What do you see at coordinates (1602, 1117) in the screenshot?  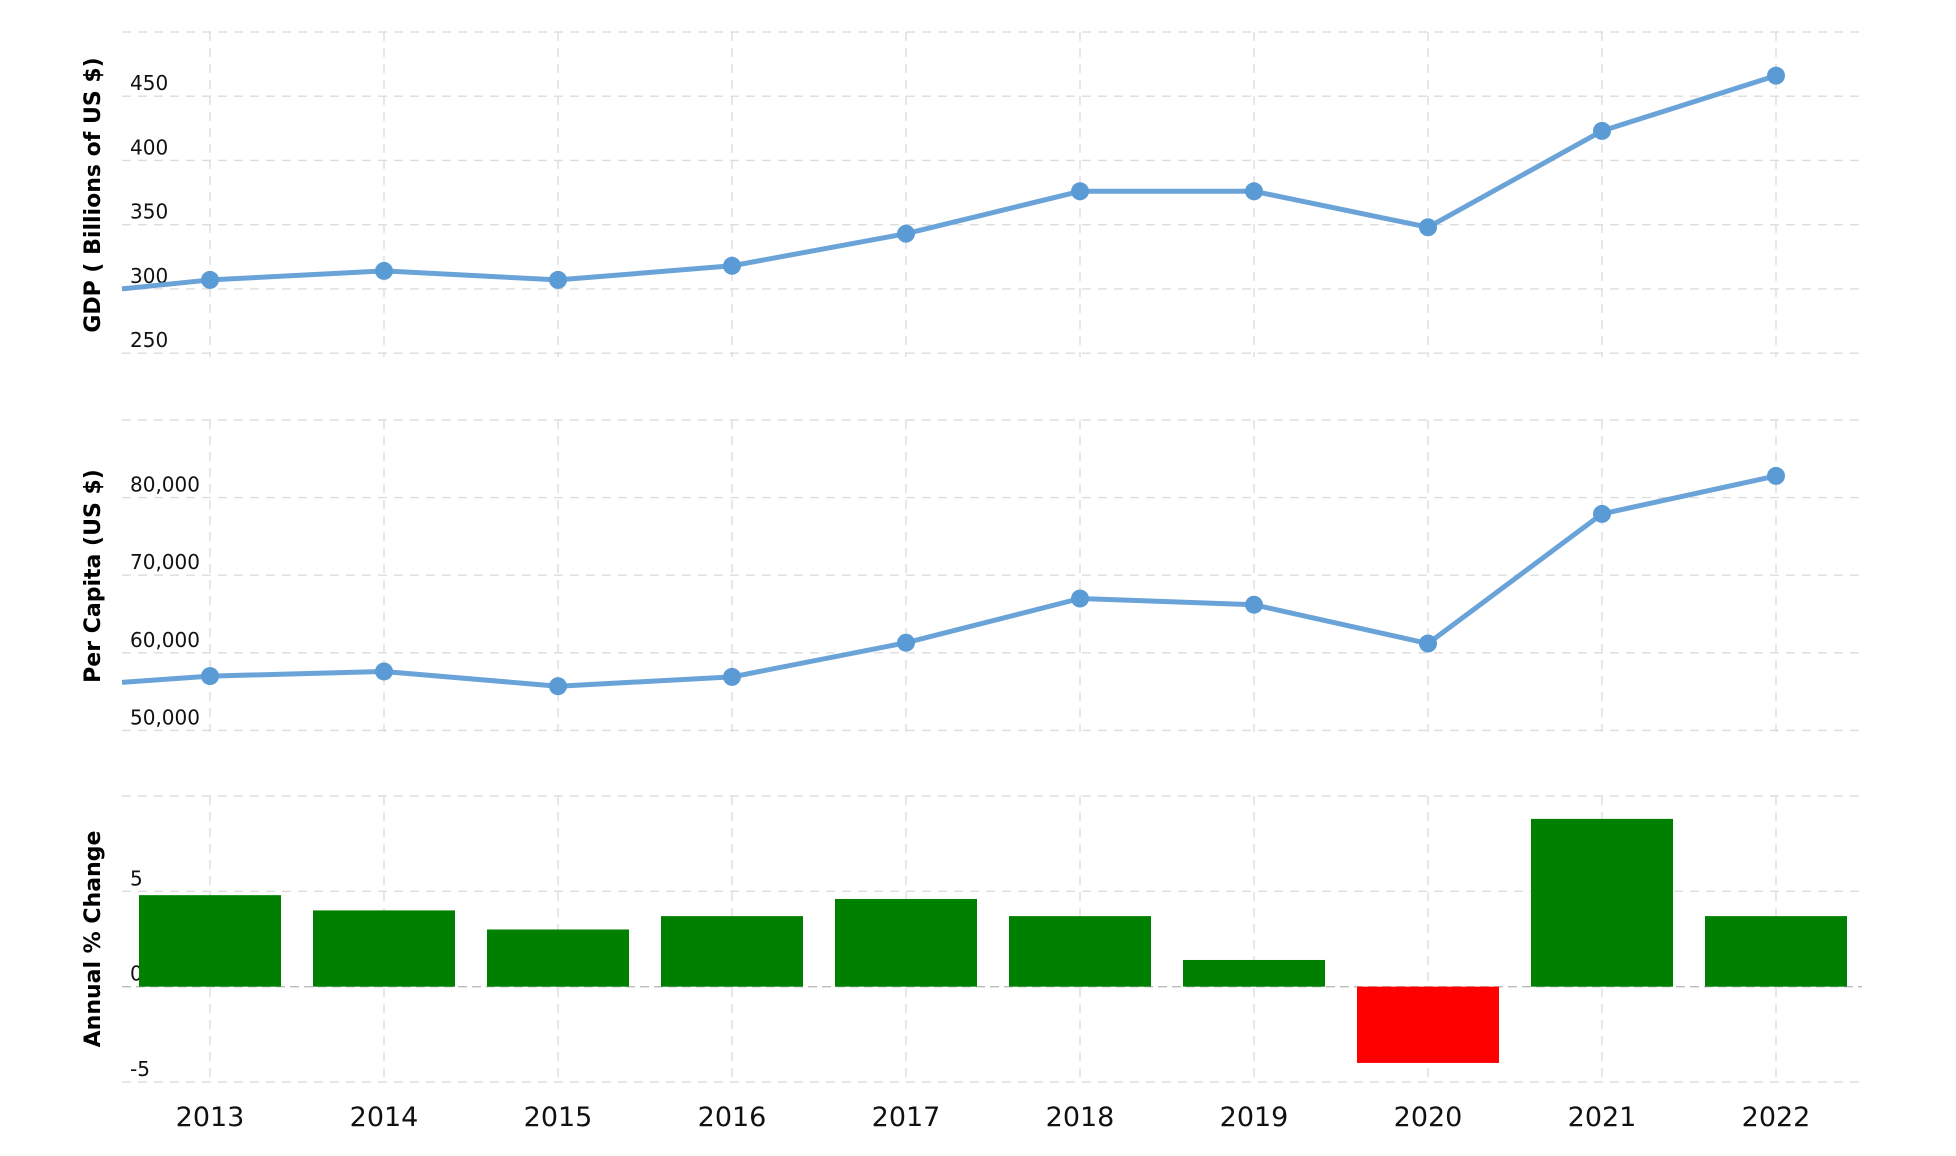 I see `x-tick-label: 2021` at bounding box center [1602, 1117].